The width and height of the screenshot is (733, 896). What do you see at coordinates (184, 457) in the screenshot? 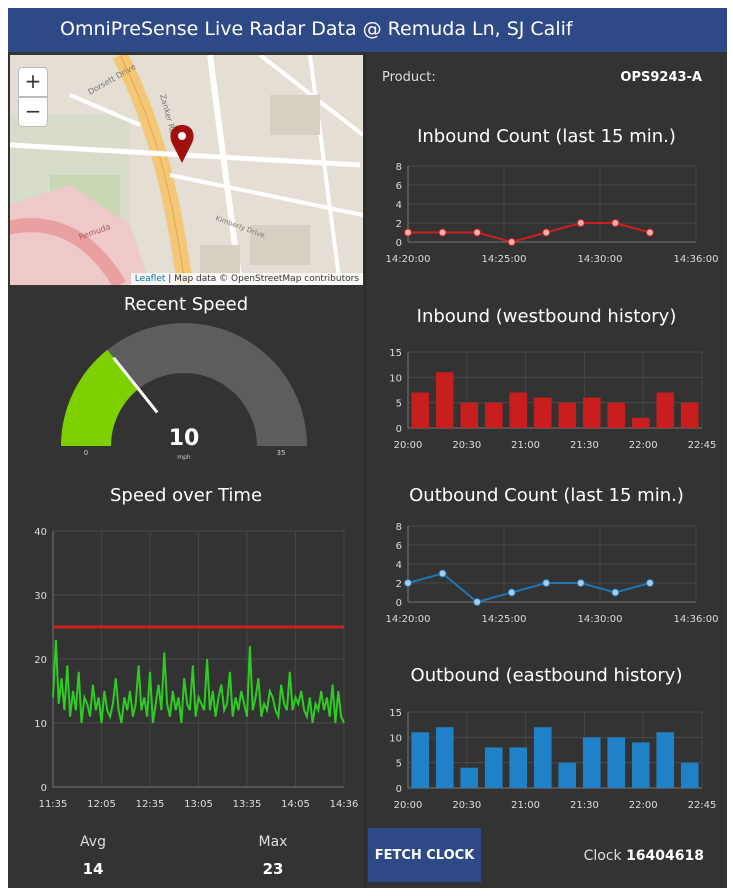
I see `gauge-units: mph` at bounding box center [184, 457].